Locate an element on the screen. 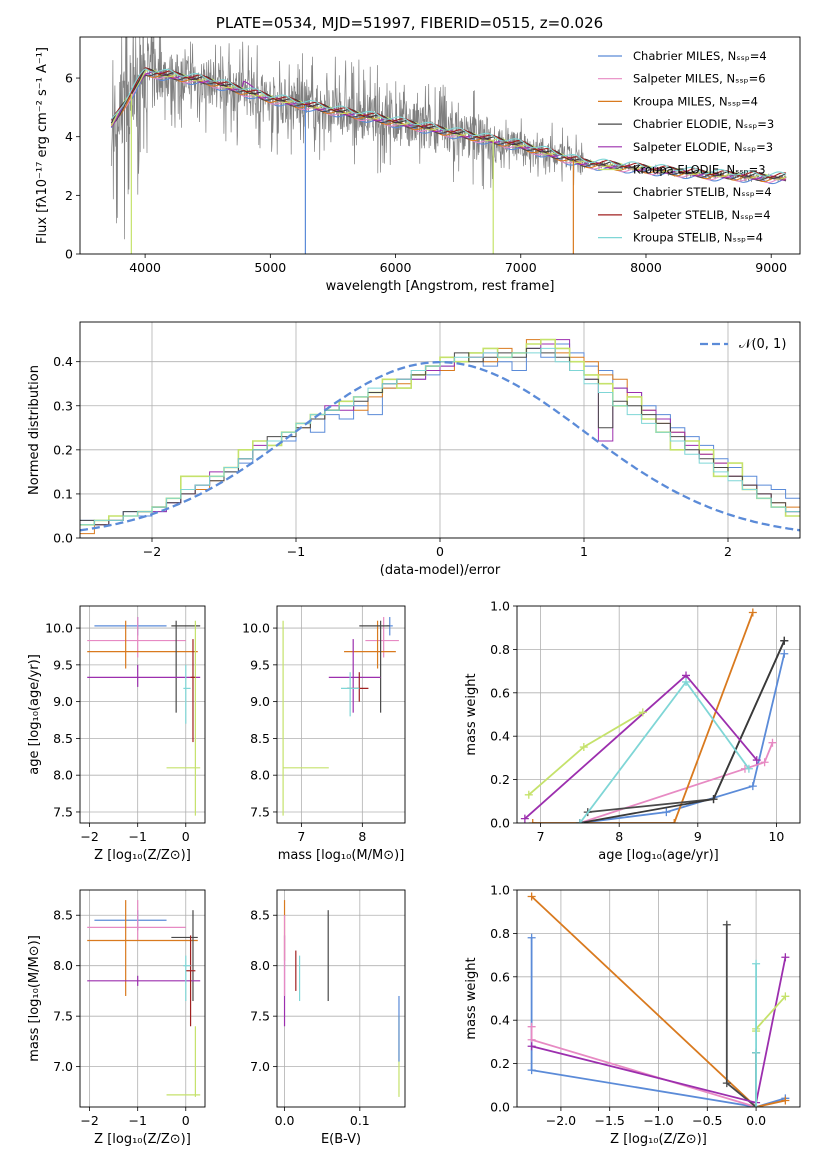 Image resolution: width=819 pixels, height=1170 pixels. x-tick-label: −2.0 is located at coordinates (561, 1120).